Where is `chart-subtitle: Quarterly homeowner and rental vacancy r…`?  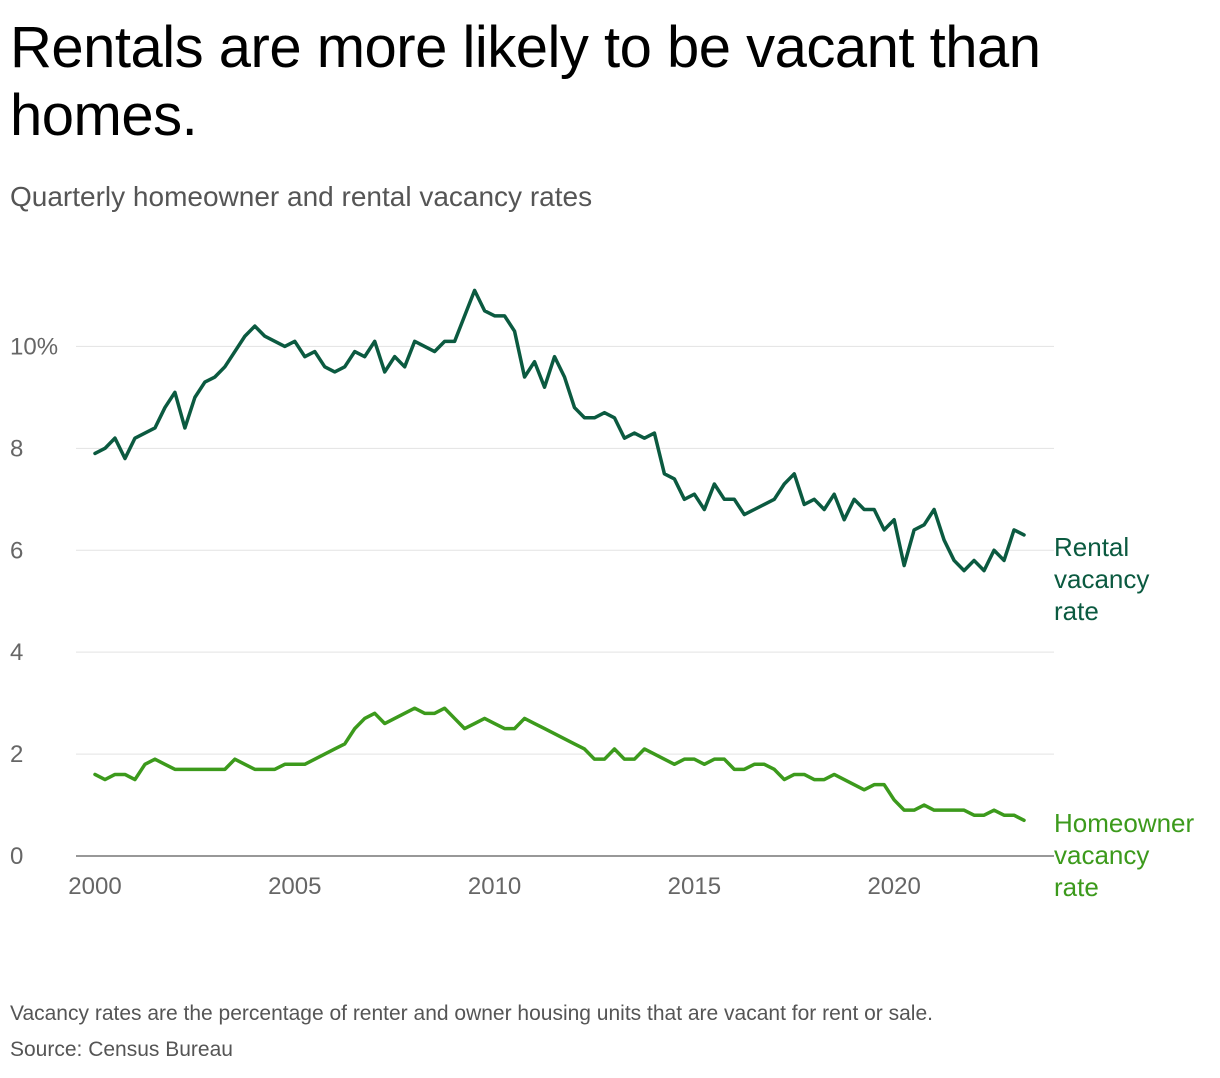
chart-subtitle: Quarterly homeowner and rental vacancy r… is located at coordinates (301, 196).